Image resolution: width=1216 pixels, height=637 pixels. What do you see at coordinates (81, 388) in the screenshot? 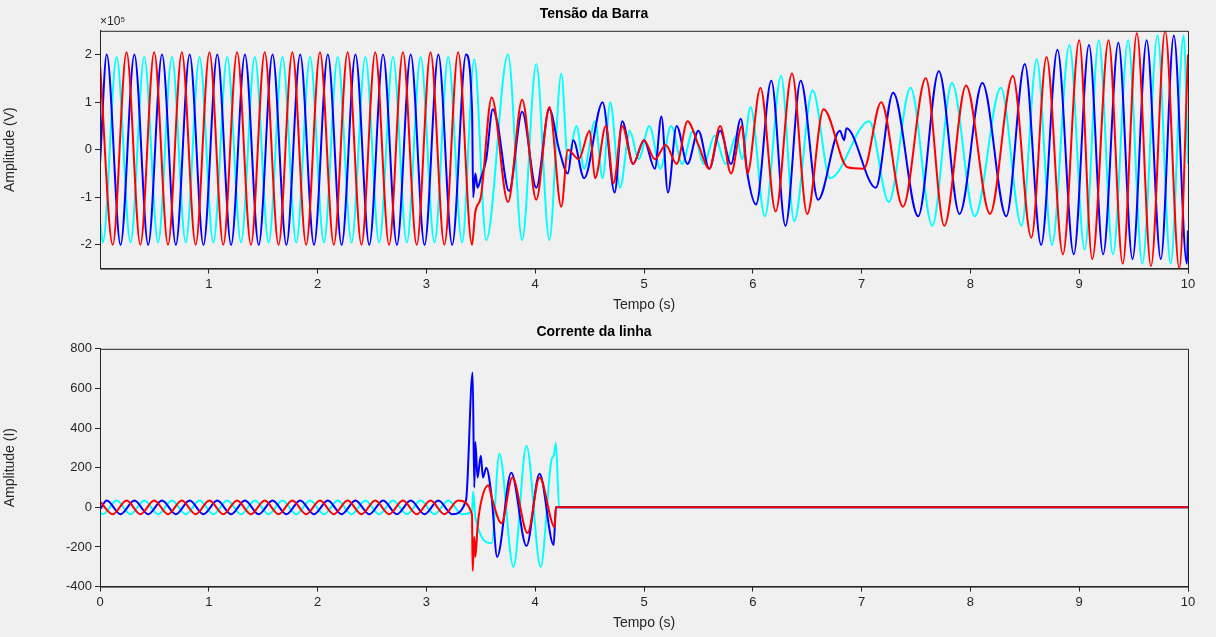
I see `y-tick-label: 600` at bounding box center [81, 388].